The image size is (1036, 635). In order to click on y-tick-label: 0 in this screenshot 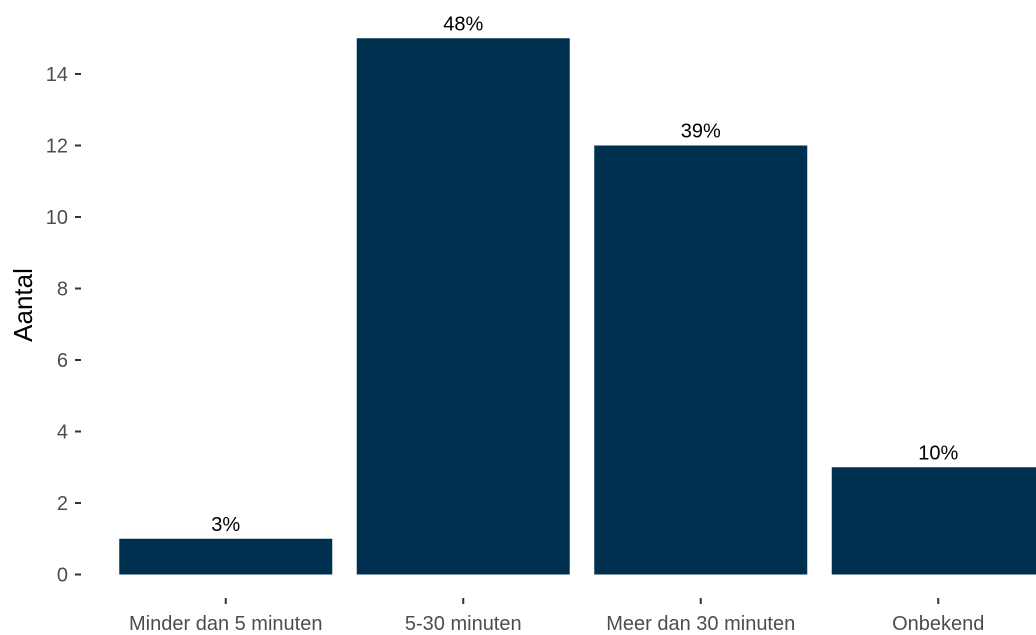, I will do `click(62, 576)`.